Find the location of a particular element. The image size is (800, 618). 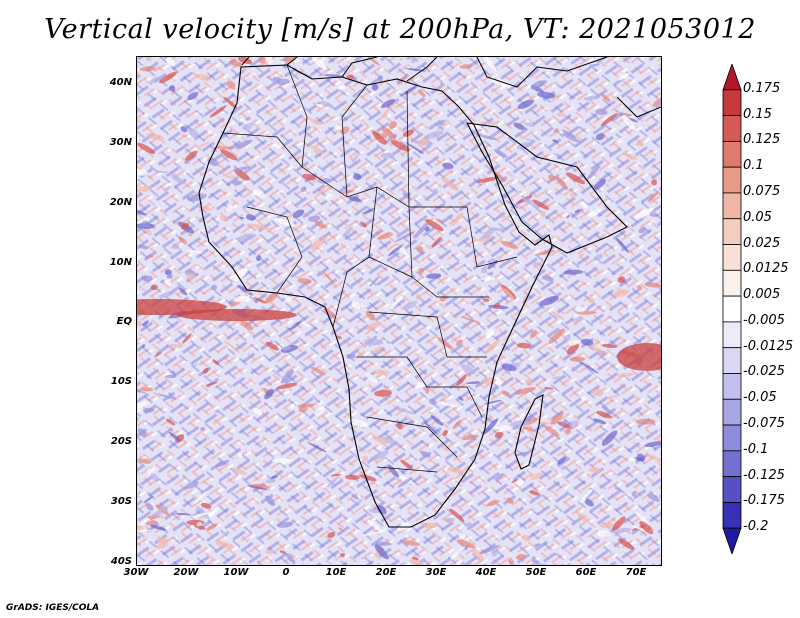

europe-coast is located at coordinates (451, 87).